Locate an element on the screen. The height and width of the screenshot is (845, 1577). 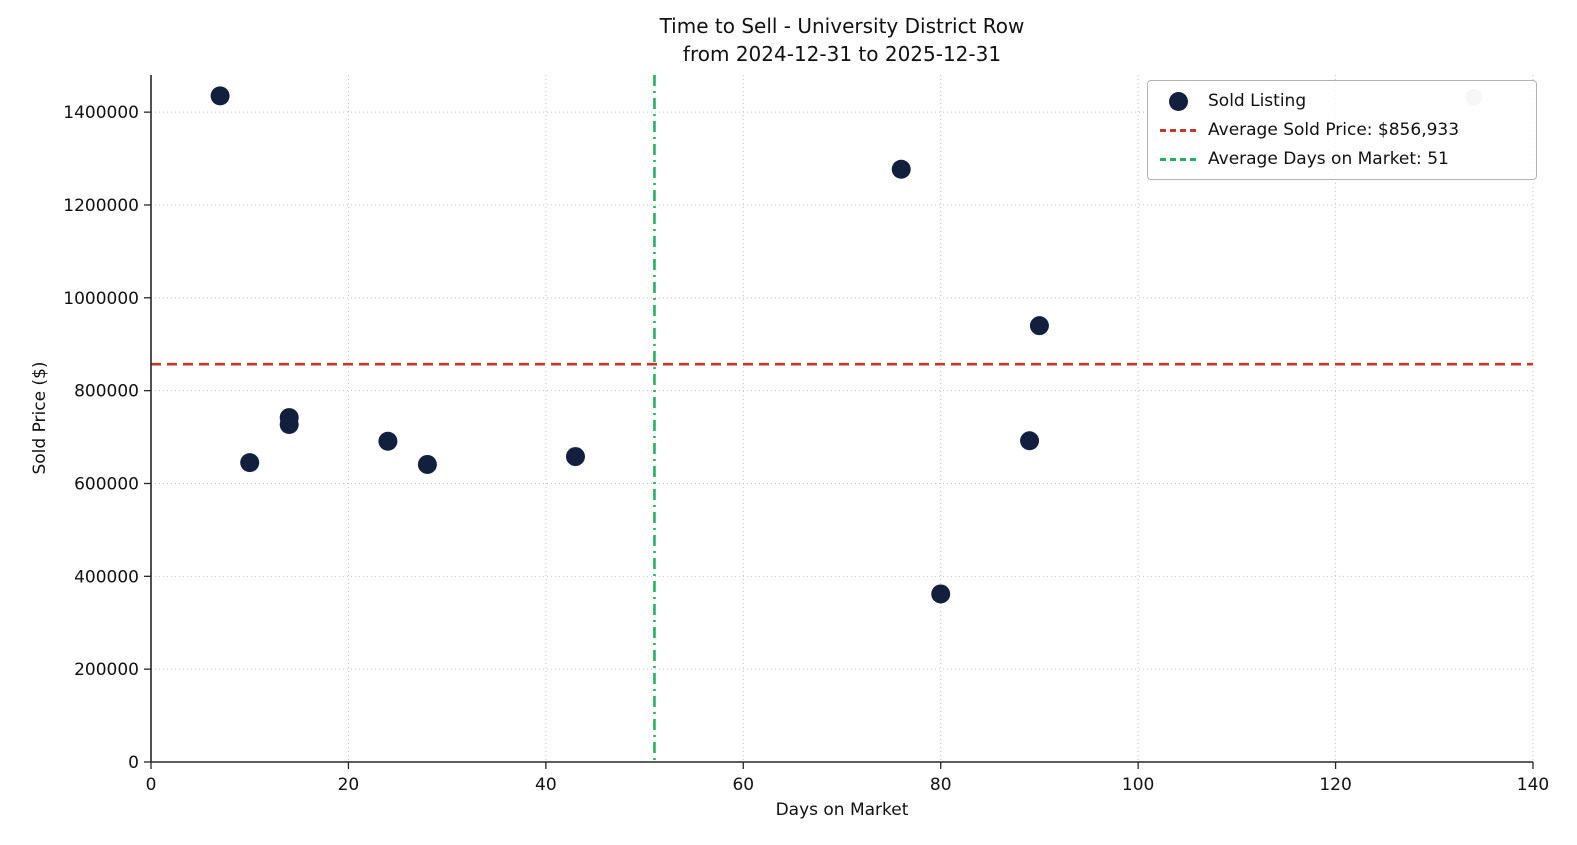
dashdot-line-icon is located at coordinates (1178, 159).